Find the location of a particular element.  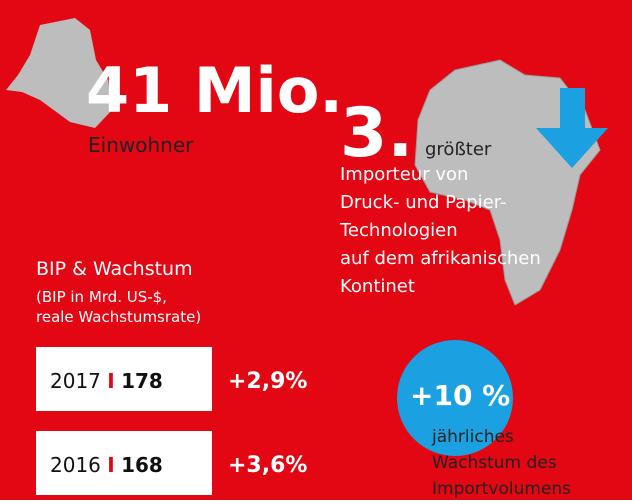

arrow-icon is located at coordinates (572, 128).